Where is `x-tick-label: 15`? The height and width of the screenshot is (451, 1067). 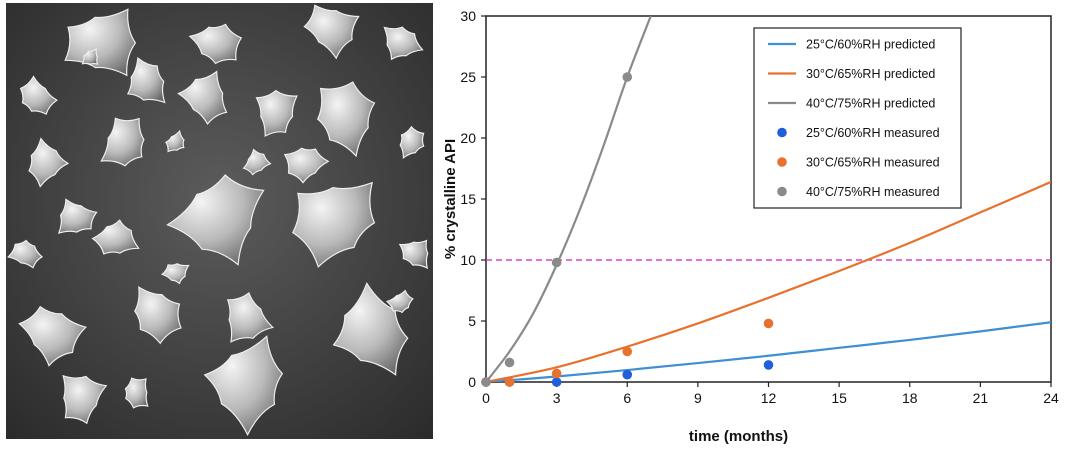 x-tick-label: 15 is located at coordinates (839, 398).